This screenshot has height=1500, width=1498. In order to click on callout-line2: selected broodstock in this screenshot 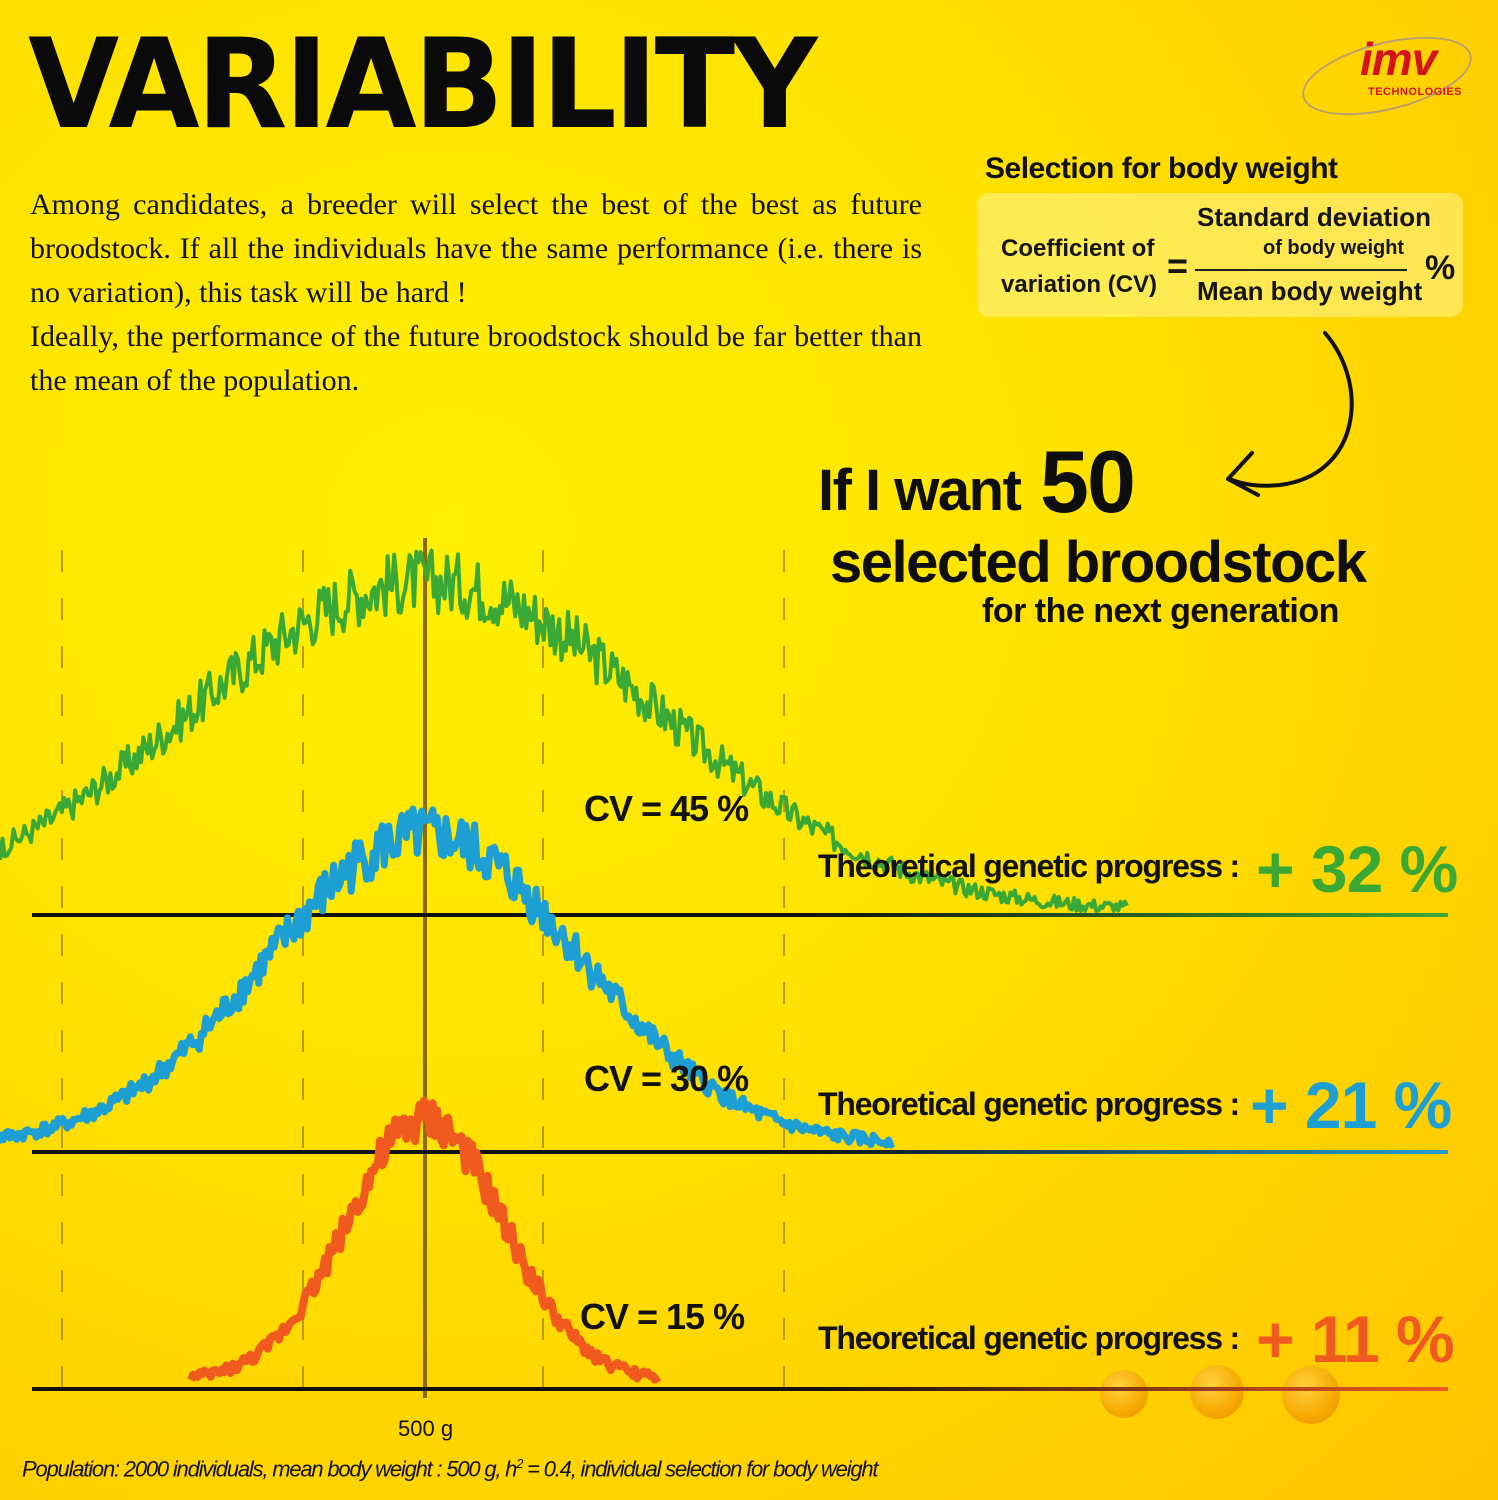, I will do `click(1098, 562)`.